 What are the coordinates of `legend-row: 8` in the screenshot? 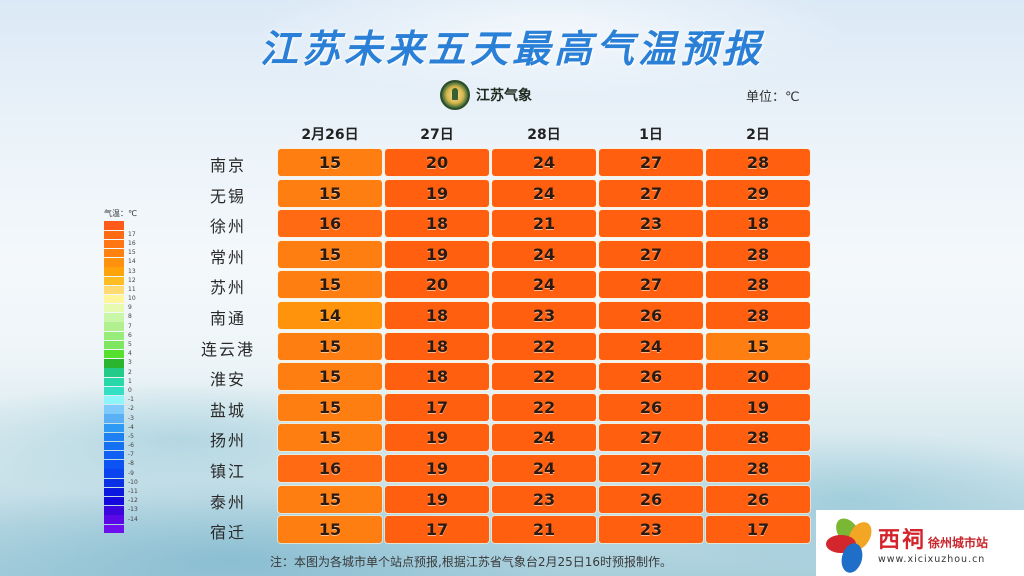 It's located at (121, 317).